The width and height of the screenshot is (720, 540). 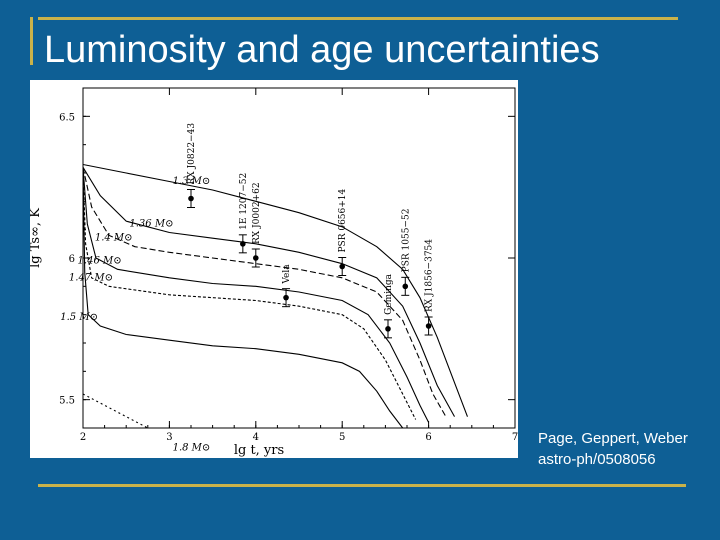 I want to click on observation-label: Vela, so click(x=287, y=274).